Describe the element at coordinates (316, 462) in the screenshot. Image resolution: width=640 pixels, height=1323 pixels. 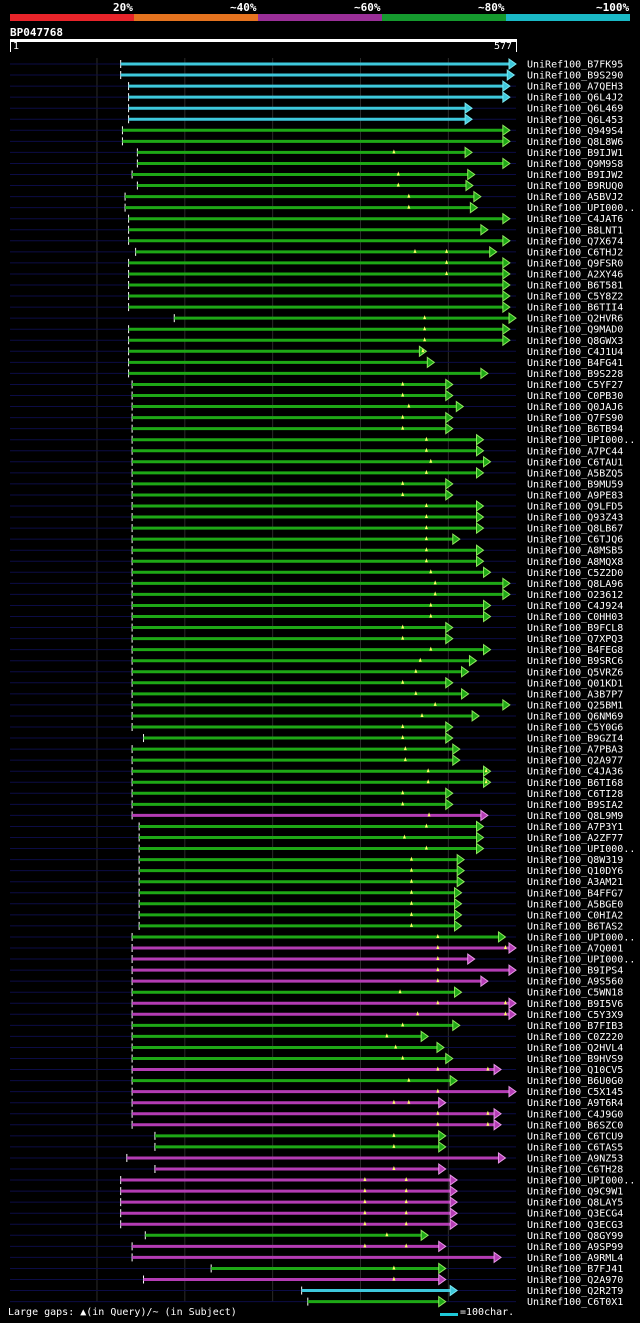
I see `hit-row: UniRef100_C6TAU1` at that location.